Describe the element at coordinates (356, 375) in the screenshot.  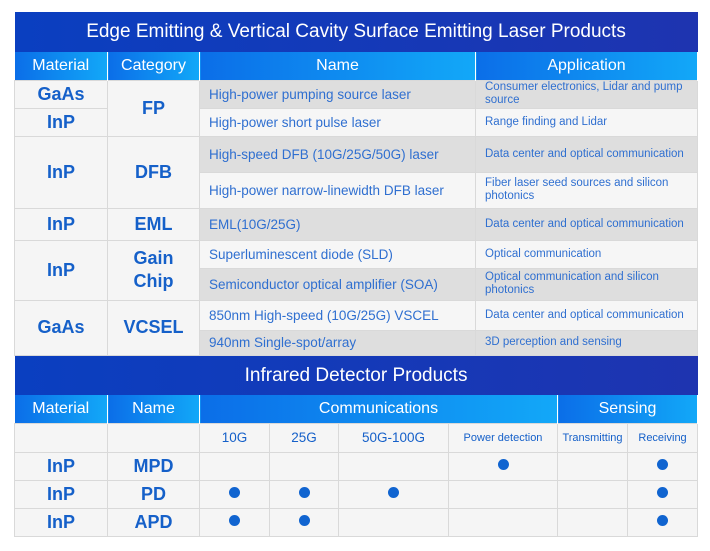
I see `detector-table-title: Infrared Detector Products` at that location.